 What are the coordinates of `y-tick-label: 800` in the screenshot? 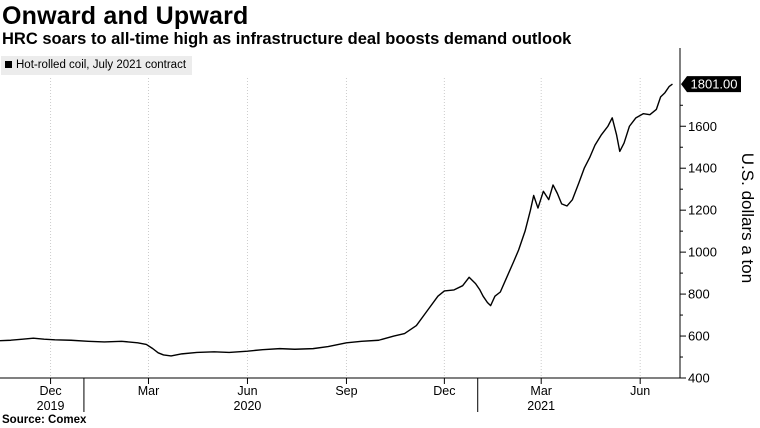 It's located at (699, 294).